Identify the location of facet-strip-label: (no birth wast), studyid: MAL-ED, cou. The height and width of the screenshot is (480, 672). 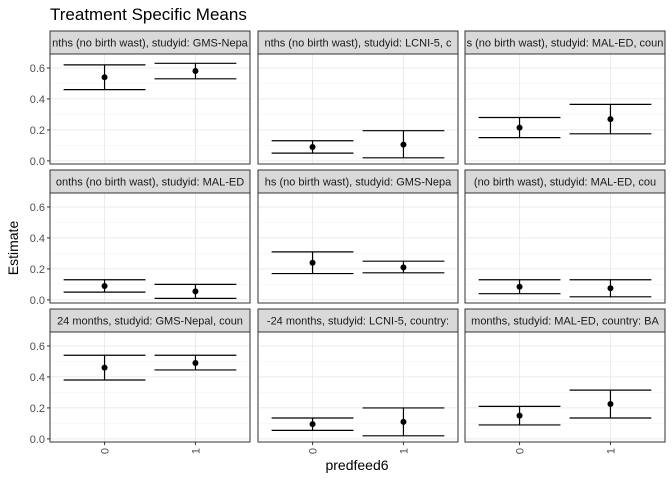
(565, 183).